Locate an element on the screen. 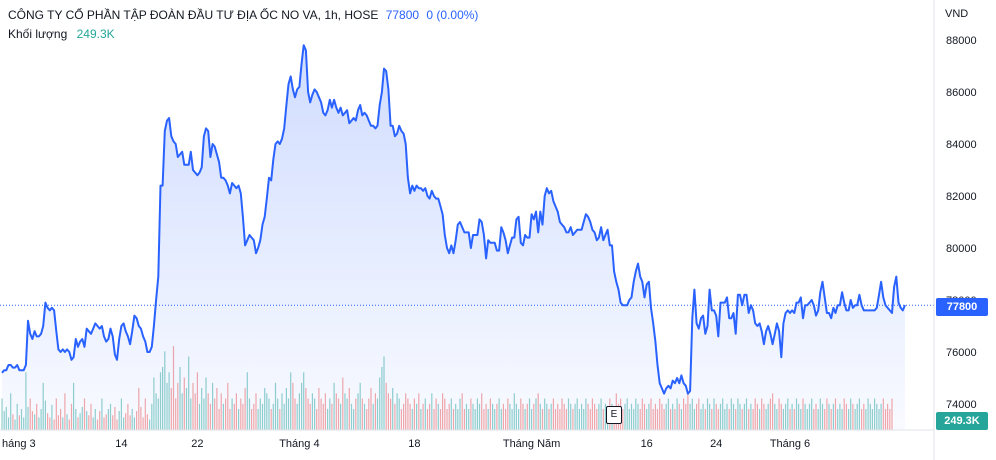 Image resolution: width=996 pixels, height=460 pixels. price-tick-label: 88000 is located at coordinates (961, 41).